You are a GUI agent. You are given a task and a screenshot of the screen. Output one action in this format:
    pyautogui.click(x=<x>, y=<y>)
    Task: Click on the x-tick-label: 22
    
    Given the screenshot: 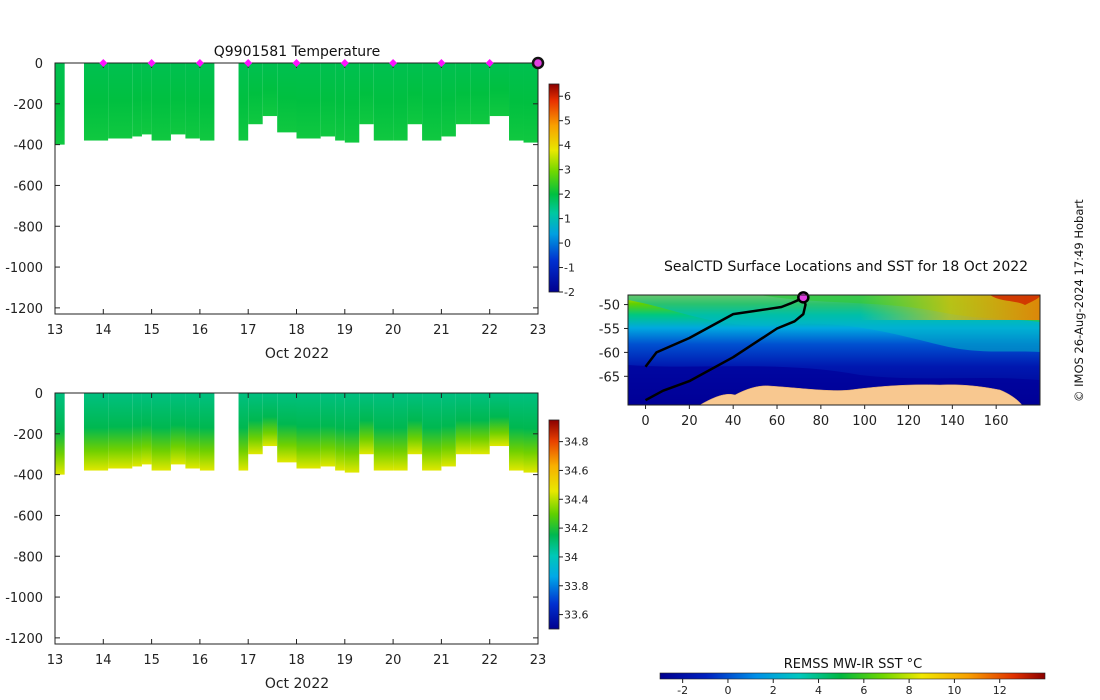 What is the action you would take?
    pyautogui.click(x=489, y=330)
    